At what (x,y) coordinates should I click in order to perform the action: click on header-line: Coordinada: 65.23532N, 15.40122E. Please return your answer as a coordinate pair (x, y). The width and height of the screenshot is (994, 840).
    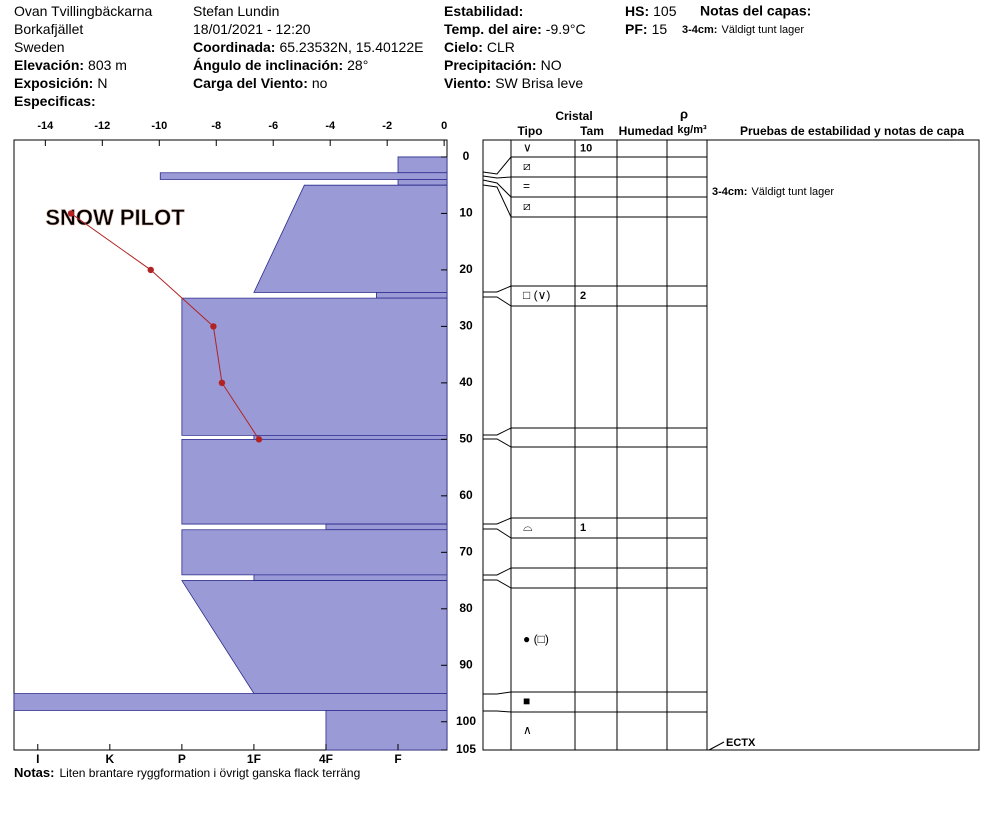
    Looking at the image, I should click on (308, 47).